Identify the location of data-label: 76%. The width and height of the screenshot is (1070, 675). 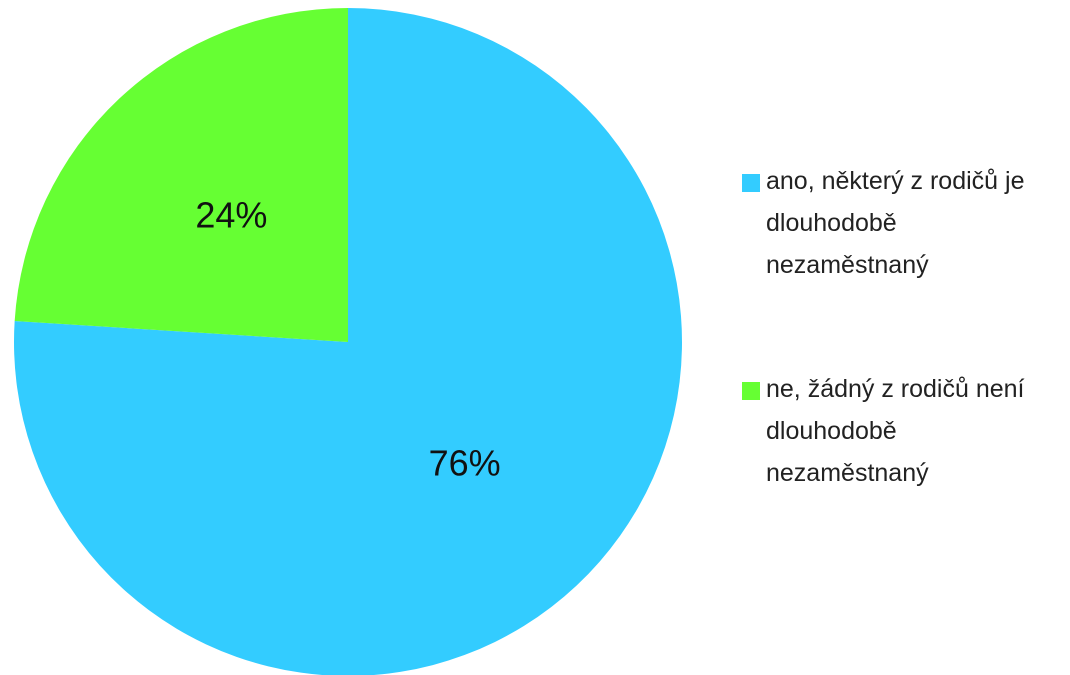
(465, 463).